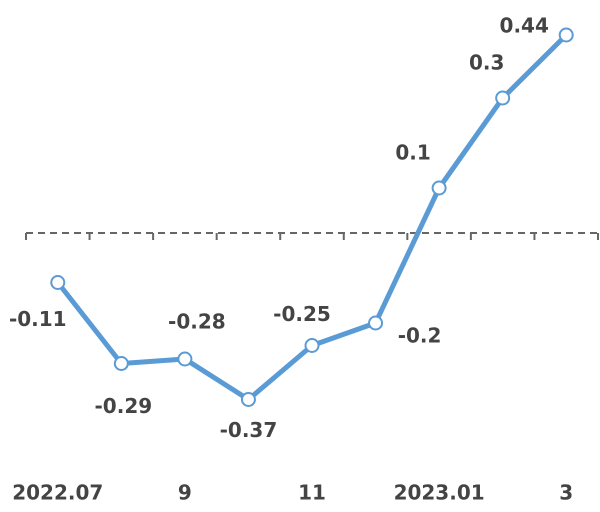  Describe the element at coordinates (124, 406) in the screenshot. I see `data-label: -0.29` at that location.